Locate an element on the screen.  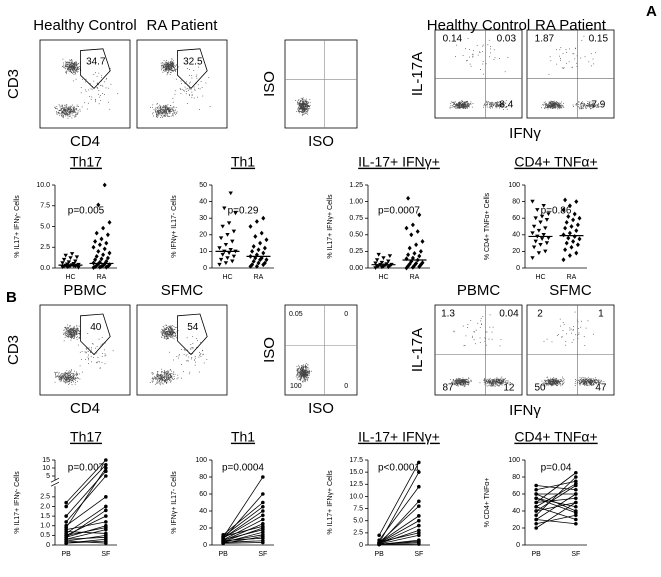
label: 0 is located at coordinates (346, 386).